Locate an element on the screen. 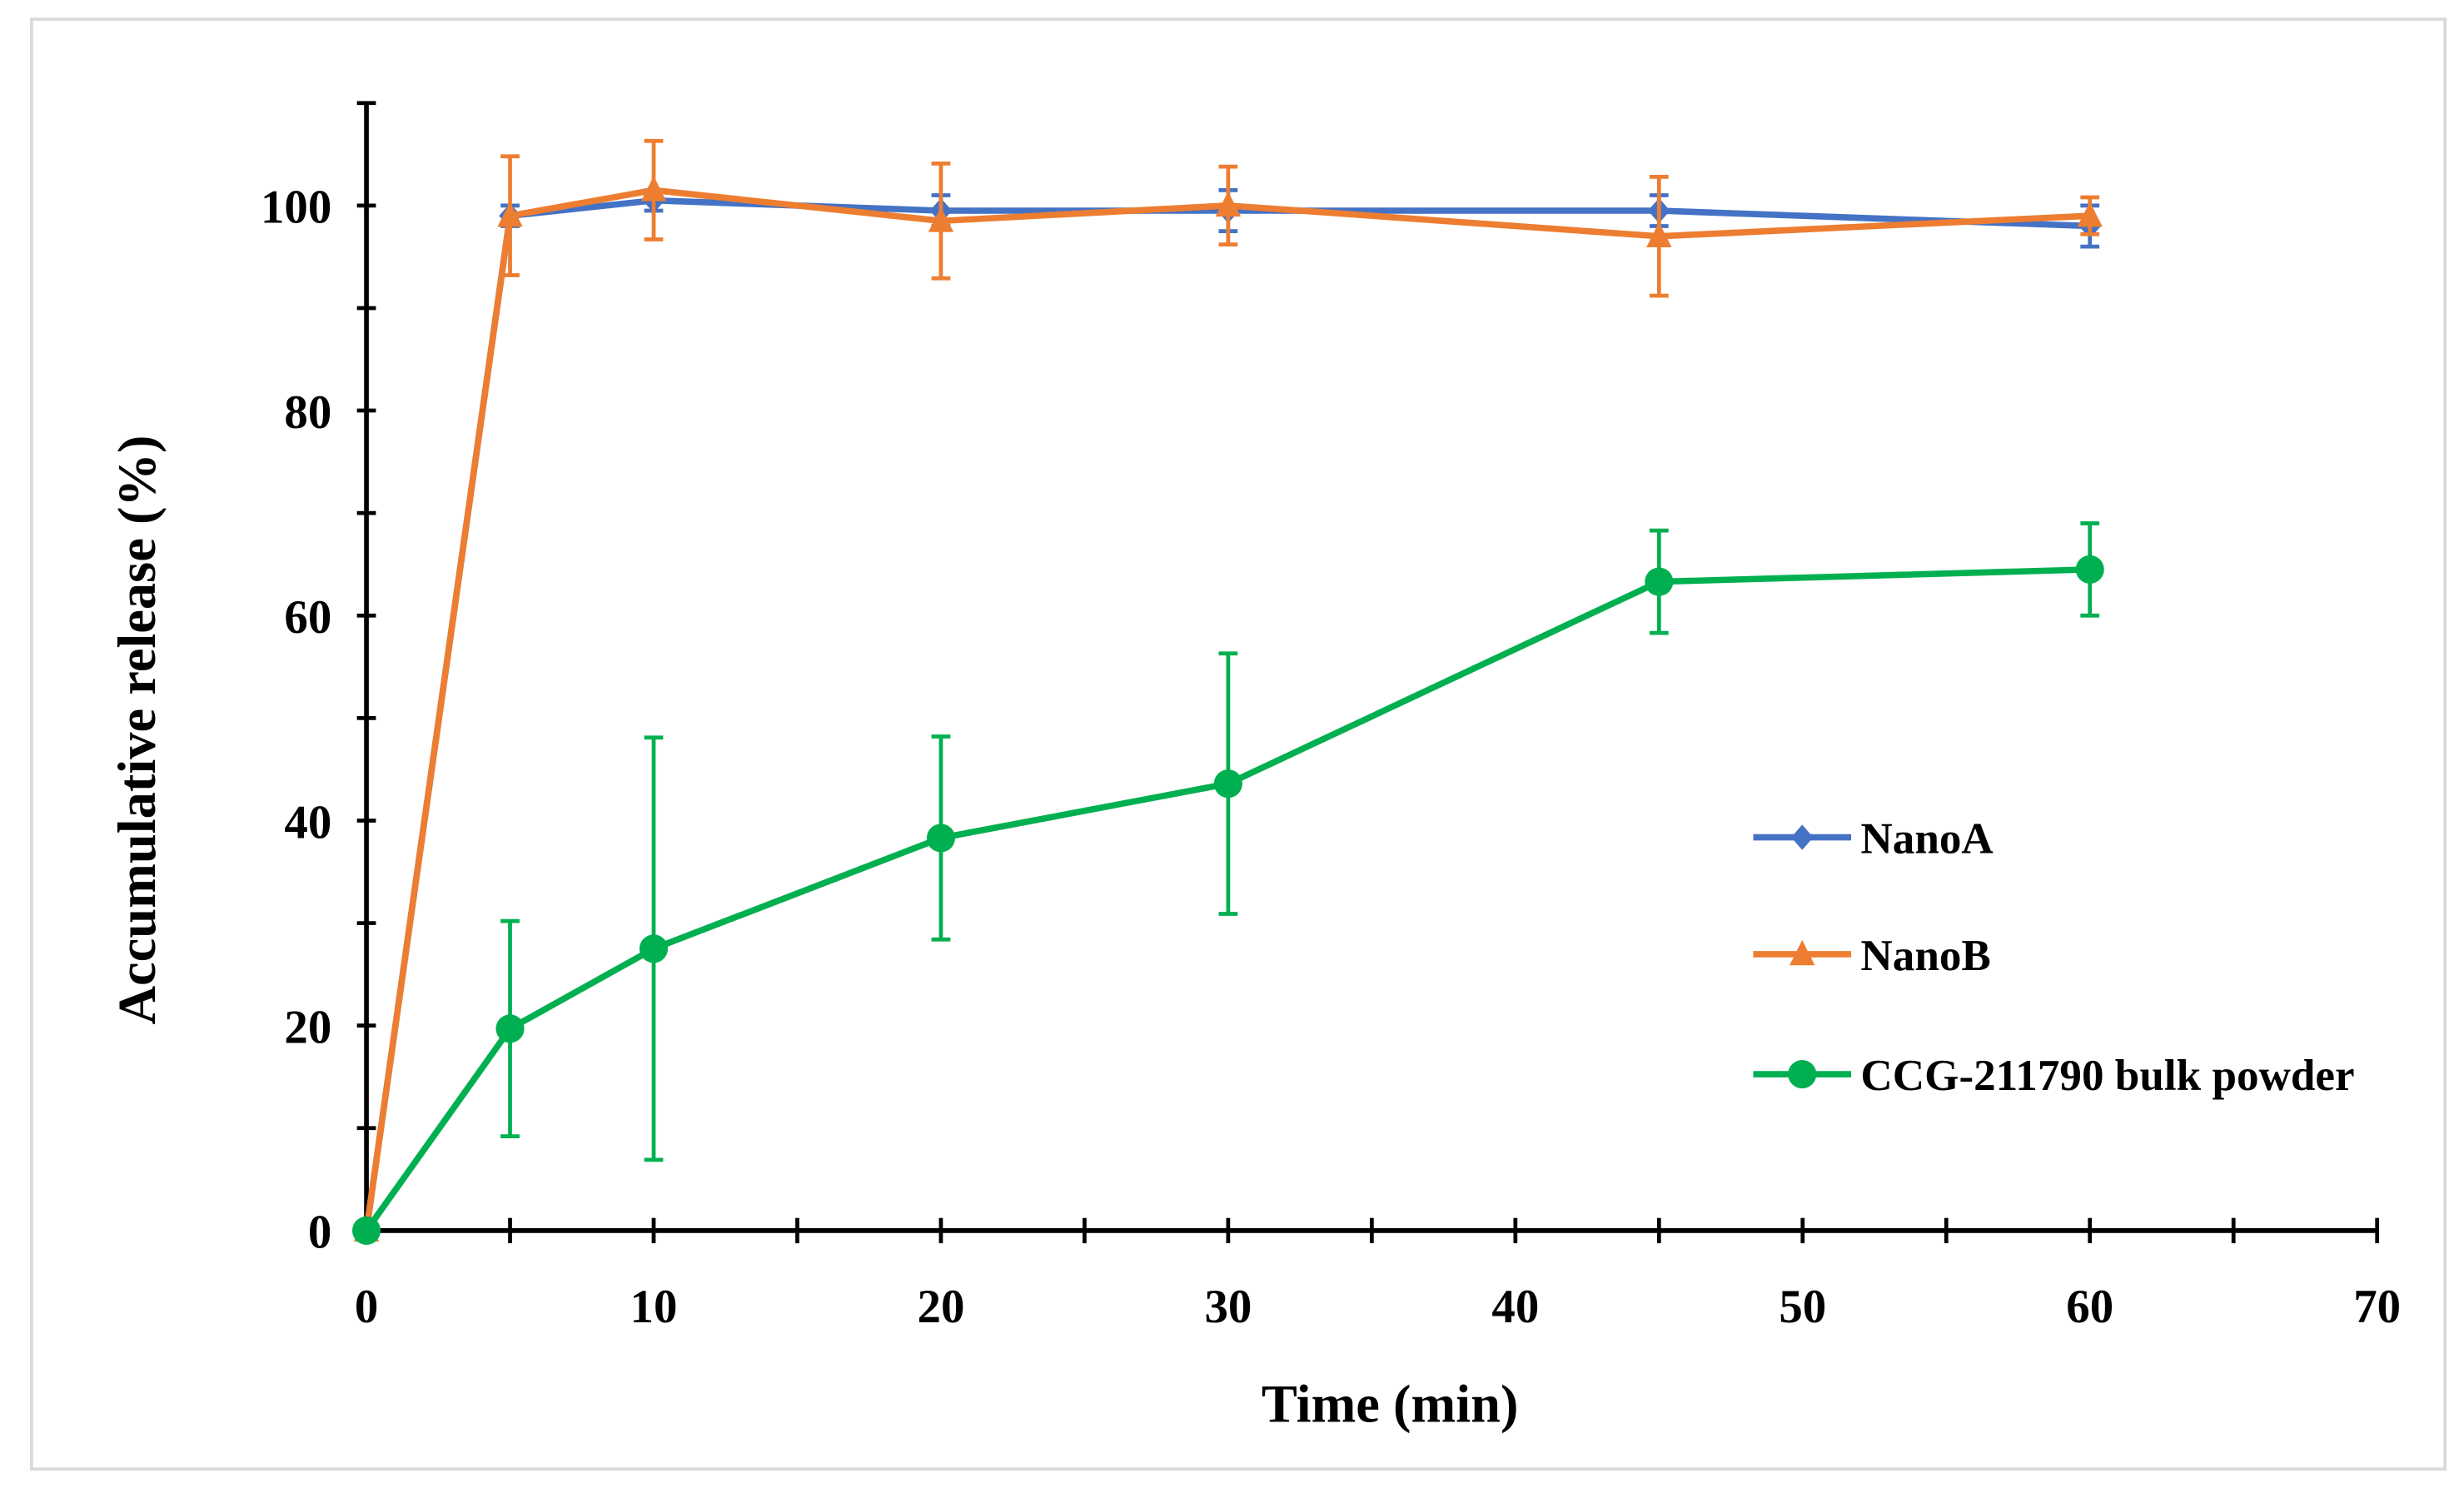 The height and width of the screenshot is (1493, 2464). y-tick-label: 0 is located at coordinates (320, 1233).